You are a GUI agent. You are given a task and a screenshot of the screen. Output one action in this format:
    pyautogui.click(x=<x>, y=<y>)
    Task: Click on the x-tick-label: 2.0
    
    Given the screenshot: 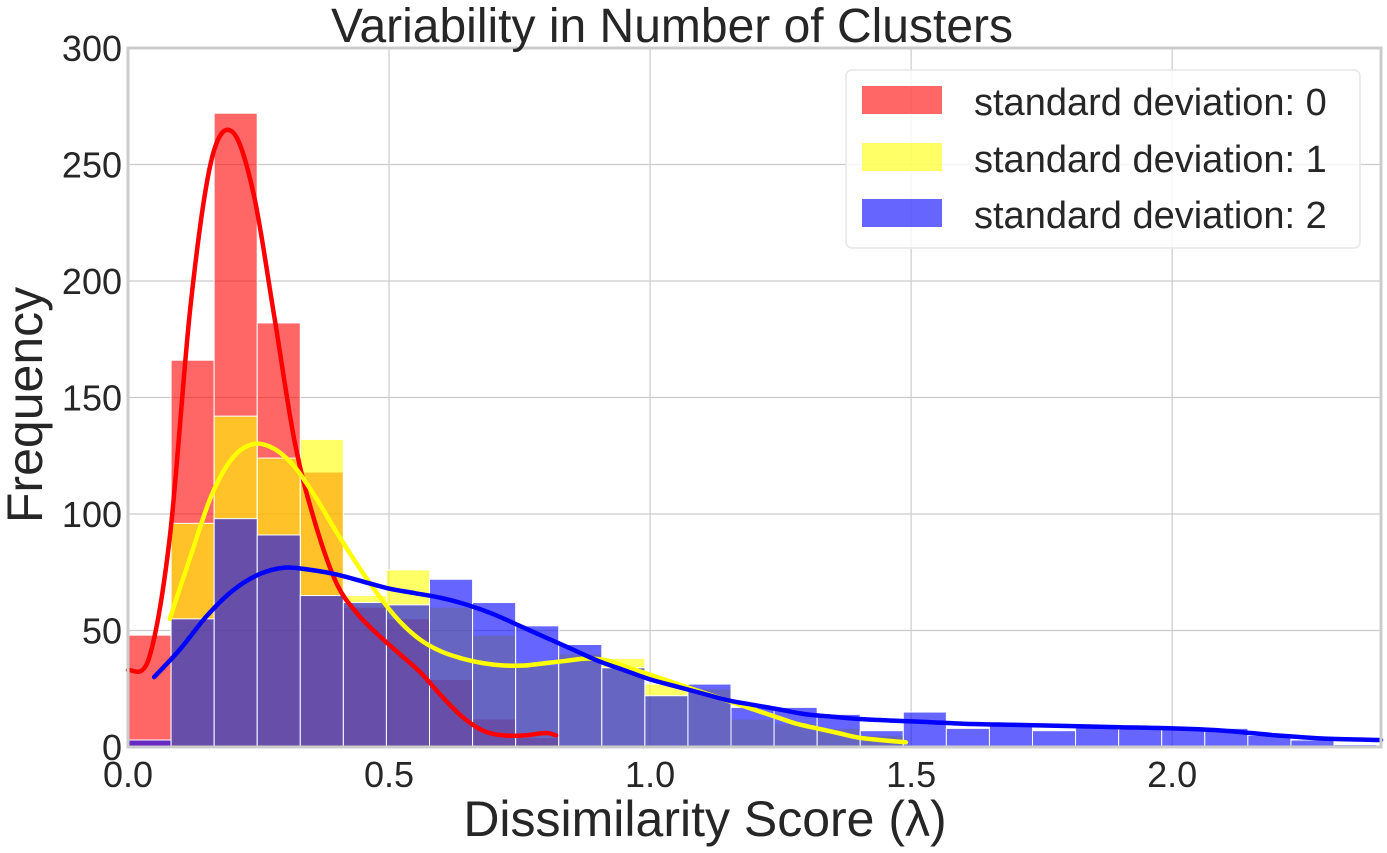 What is the action you would take?
    pyautogui.click(x=1172, y=774)
    